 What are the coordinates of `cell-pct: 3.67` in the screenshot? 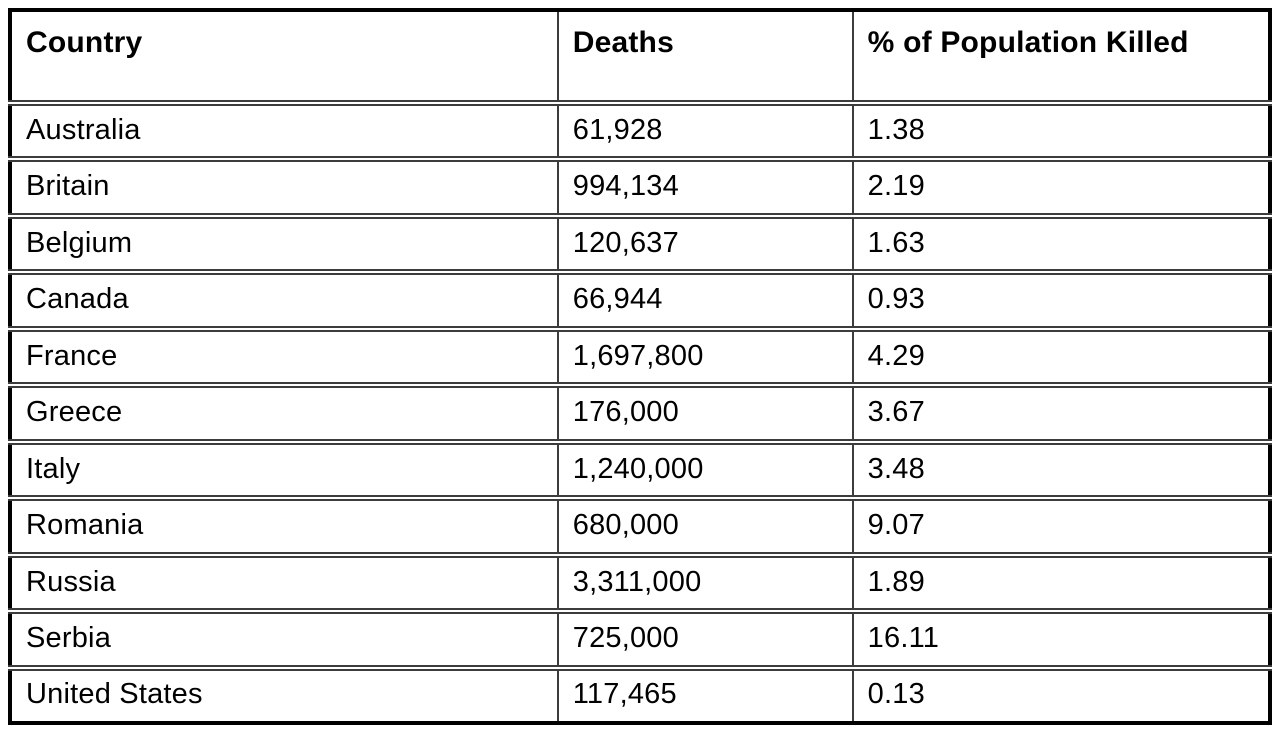 It's located at (1060, 415).